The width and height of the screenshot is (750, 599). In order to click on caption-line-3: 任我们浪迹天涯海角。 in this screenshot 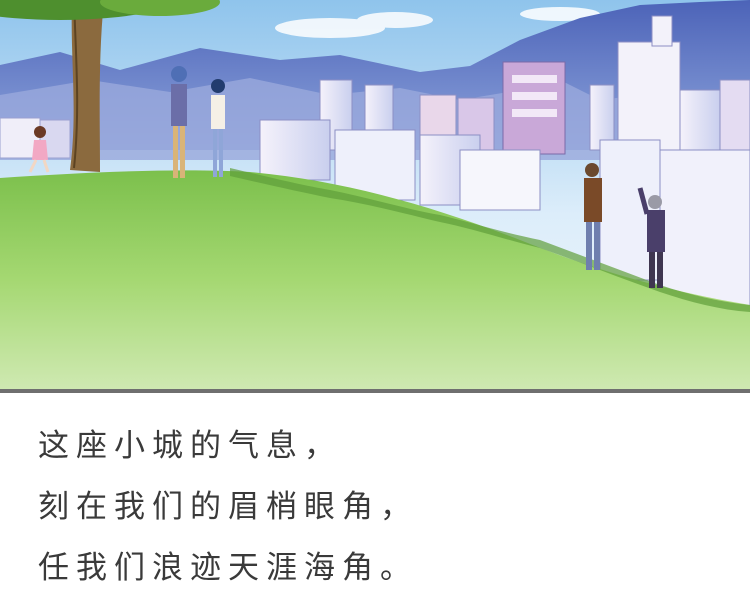, I will do `click(228, 568)`.